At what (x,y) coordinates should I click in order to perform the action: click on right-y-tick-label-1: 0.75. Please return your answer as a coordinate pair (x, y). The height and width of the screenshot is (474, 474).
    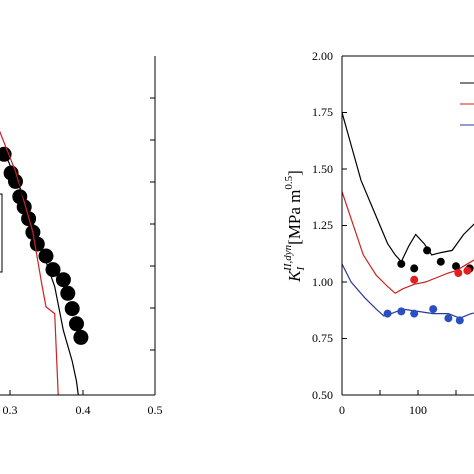
    Looking at the image, I should click on (322, 338).